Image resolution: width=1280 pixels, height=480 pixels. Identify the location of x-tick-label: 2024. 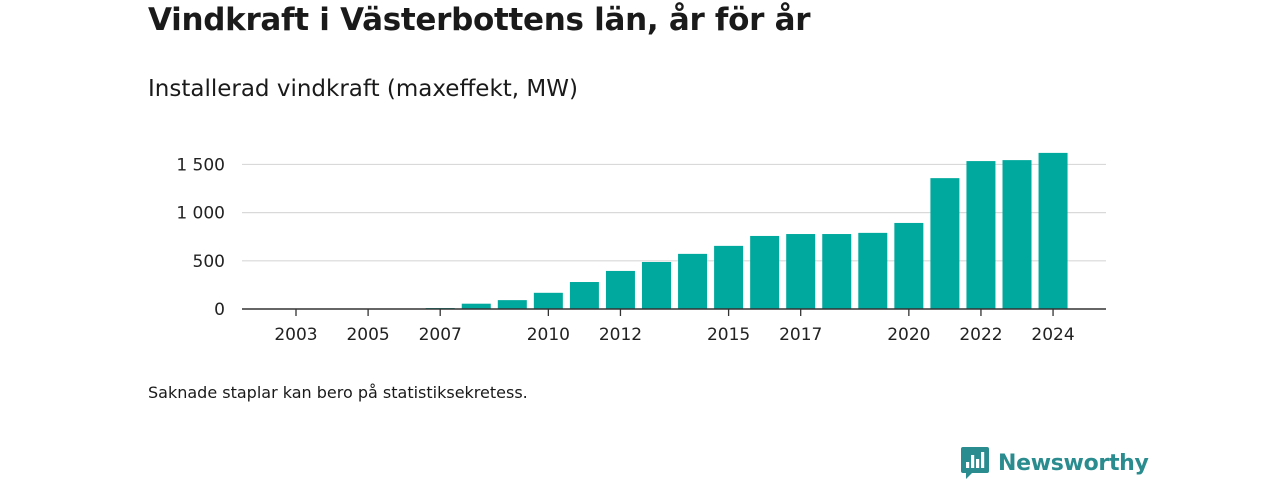
(1052, 335).